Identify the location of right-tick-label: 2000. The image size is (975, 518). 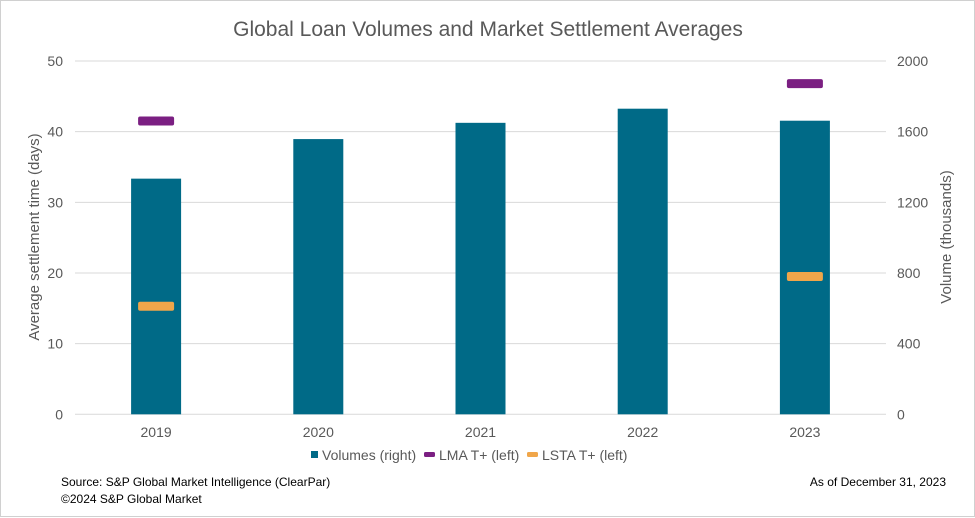
(912, 61).